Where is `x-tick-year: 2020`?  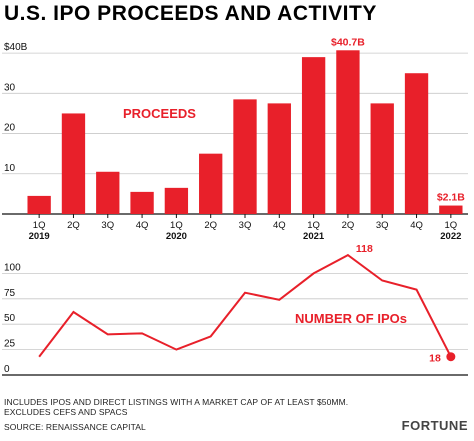 x-tick-year: 2020 is located at coordinates (176, 236).